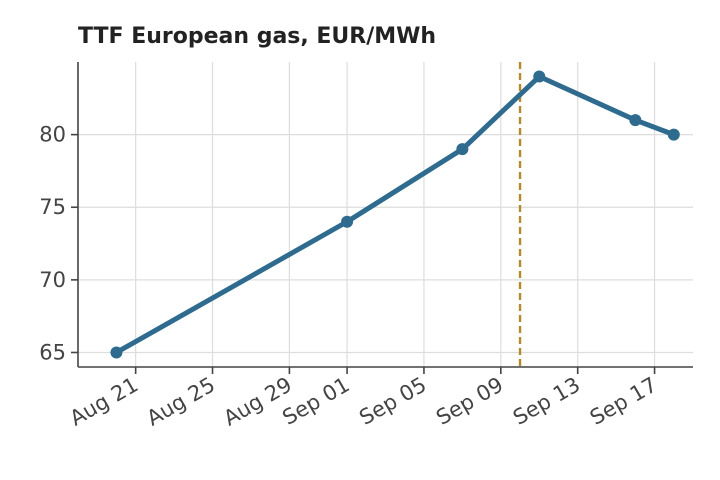 The width and height of the screenshot is (720, 480). What do you see at coordinates (52, 352) in the screenshot?
I see `y-tick-label: 65` at bounding box center [52, 352].